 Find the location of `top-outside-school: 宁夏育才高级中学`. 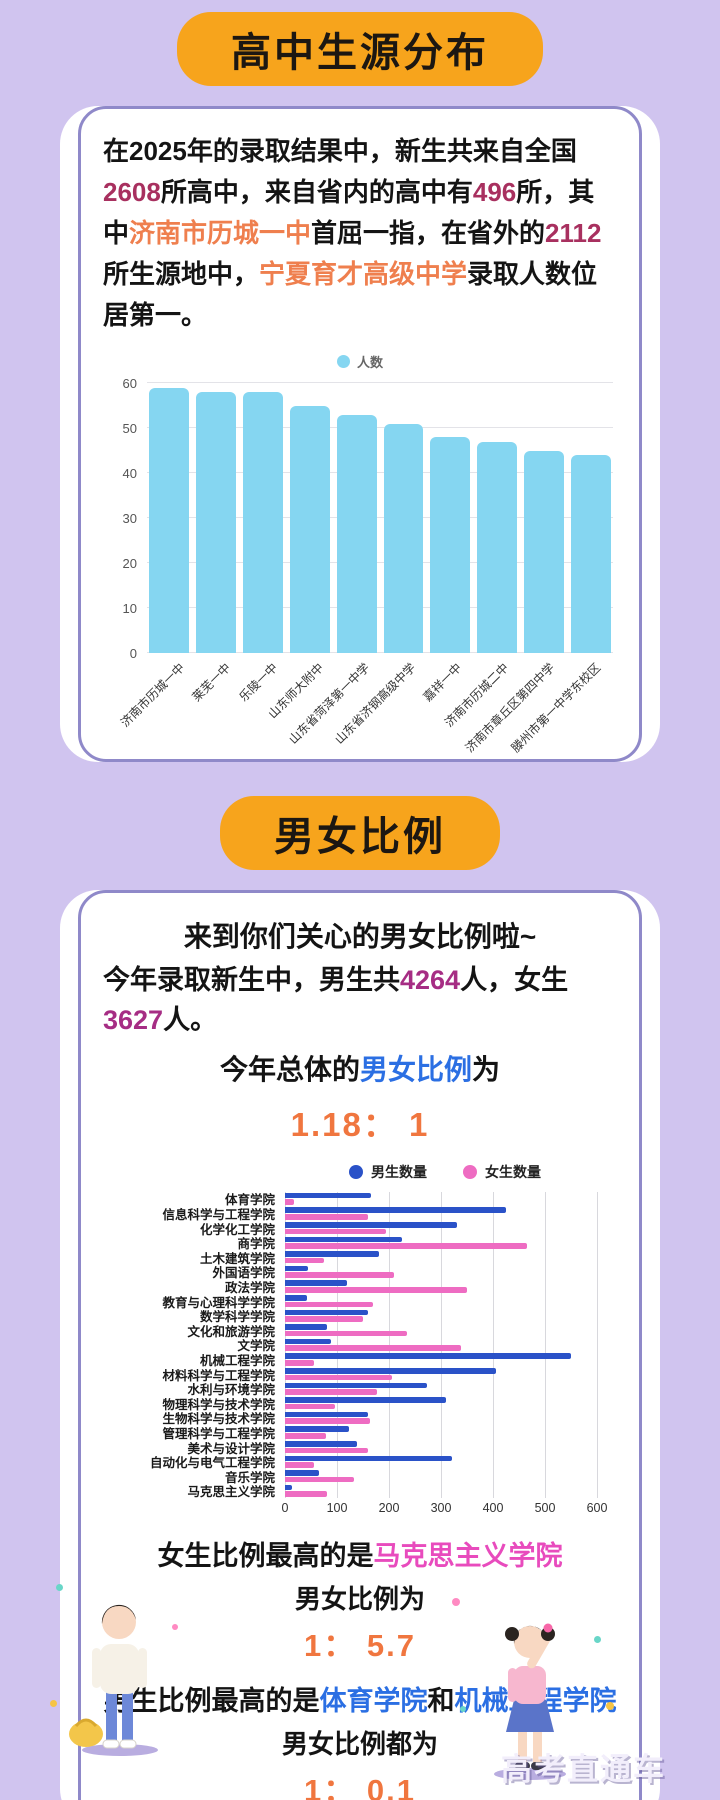

top-outside-school: 宁夏育才高级中学 is located at coordinates (363, 274).